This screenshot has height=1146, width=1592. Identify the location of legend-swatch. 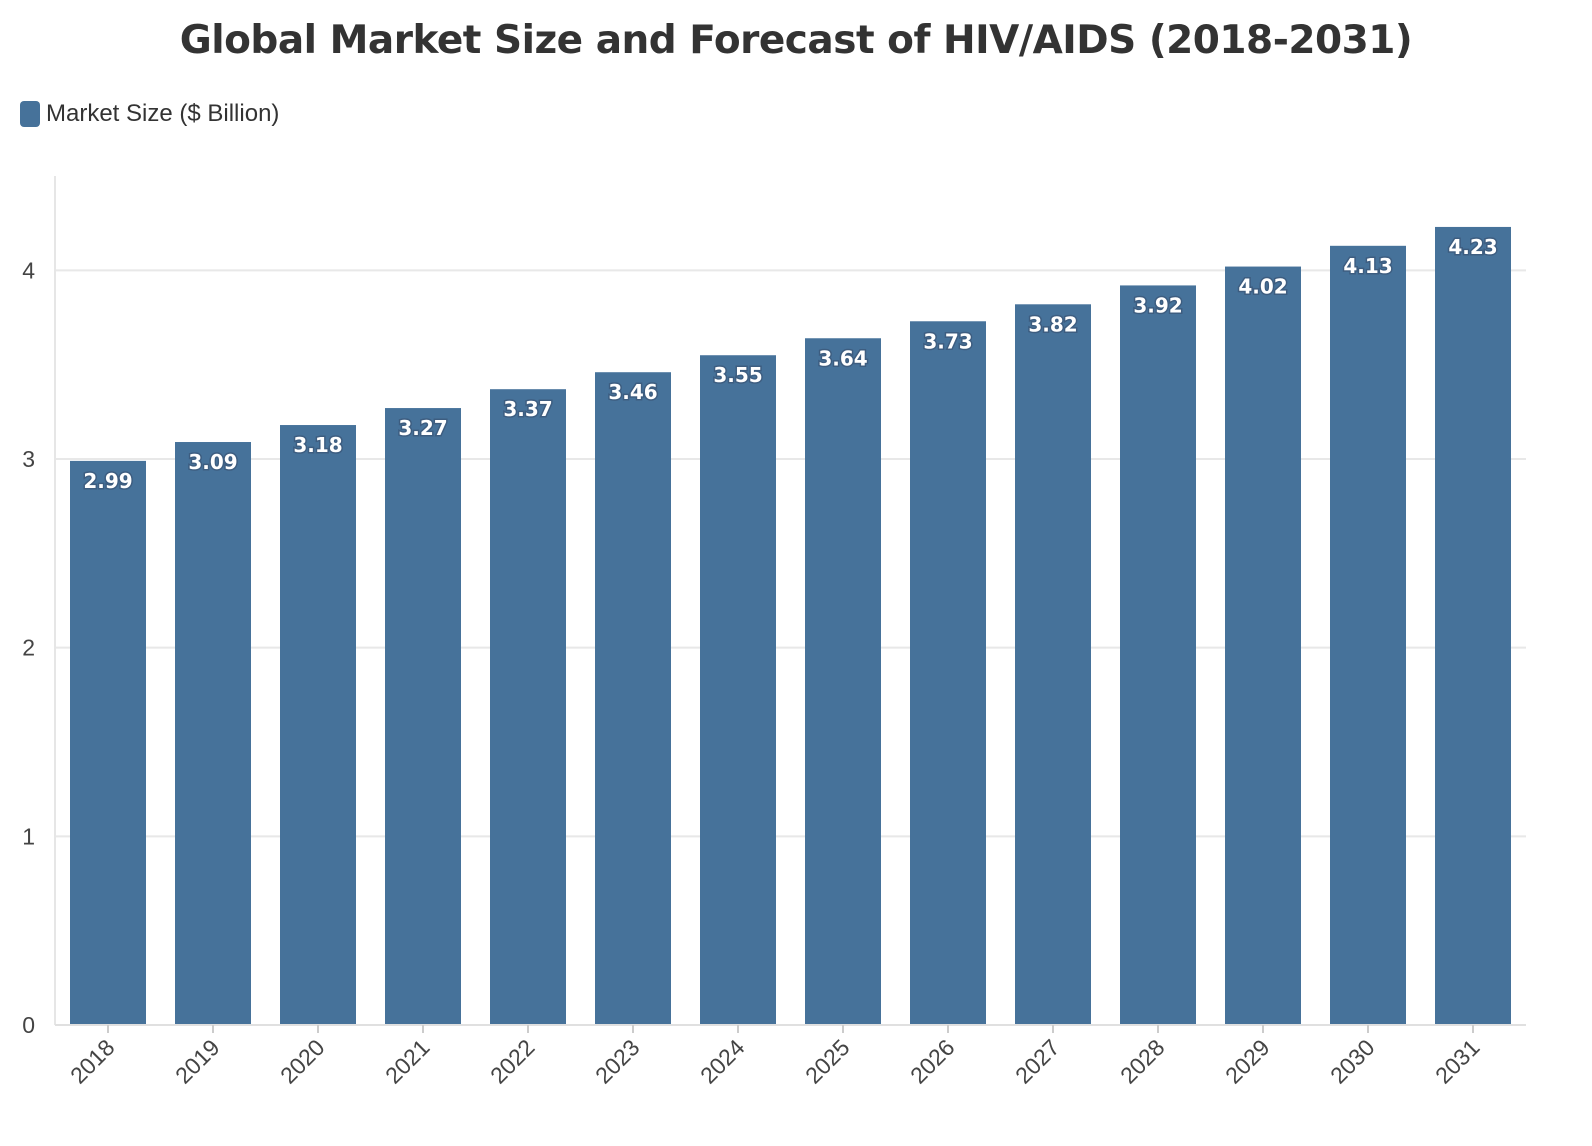
(30, 114).